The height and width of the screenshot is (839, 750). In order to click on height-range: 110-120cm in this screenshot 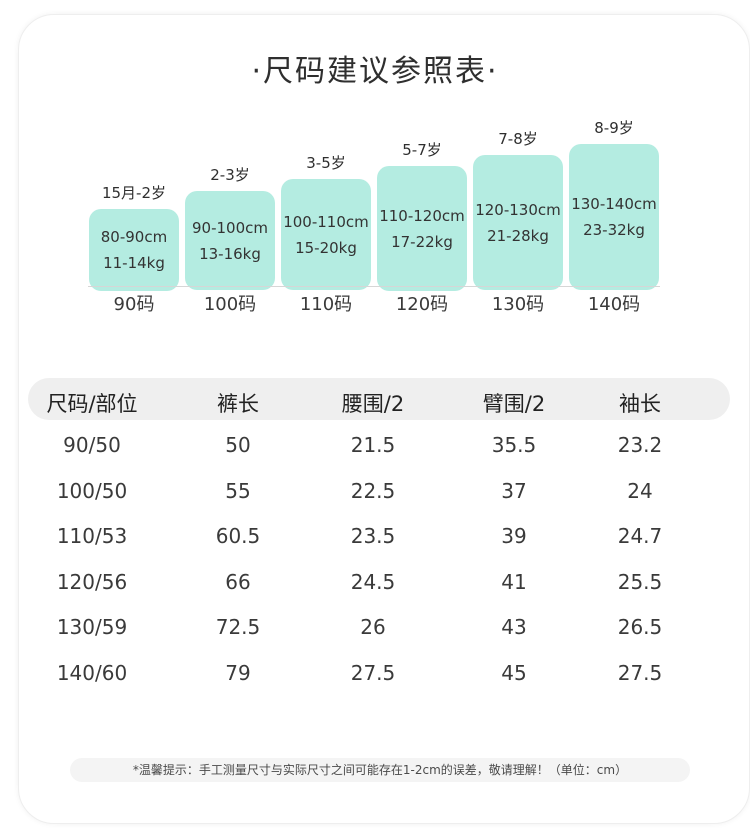, I will do `click(422, 215)`.